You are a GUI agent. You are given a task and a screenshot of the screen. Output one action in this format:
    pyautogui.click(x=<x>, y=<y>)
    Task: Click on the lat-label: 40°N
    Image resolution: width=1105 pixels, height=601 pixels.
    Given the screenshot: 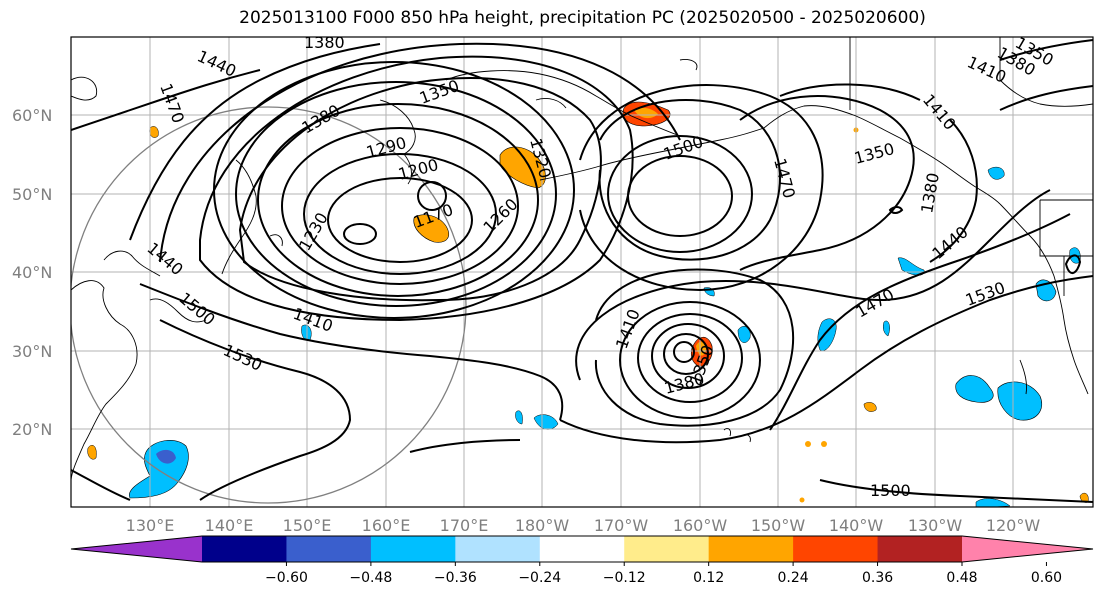 What is the action you would take?
    pyautogui.click(x=32, y=272)
    